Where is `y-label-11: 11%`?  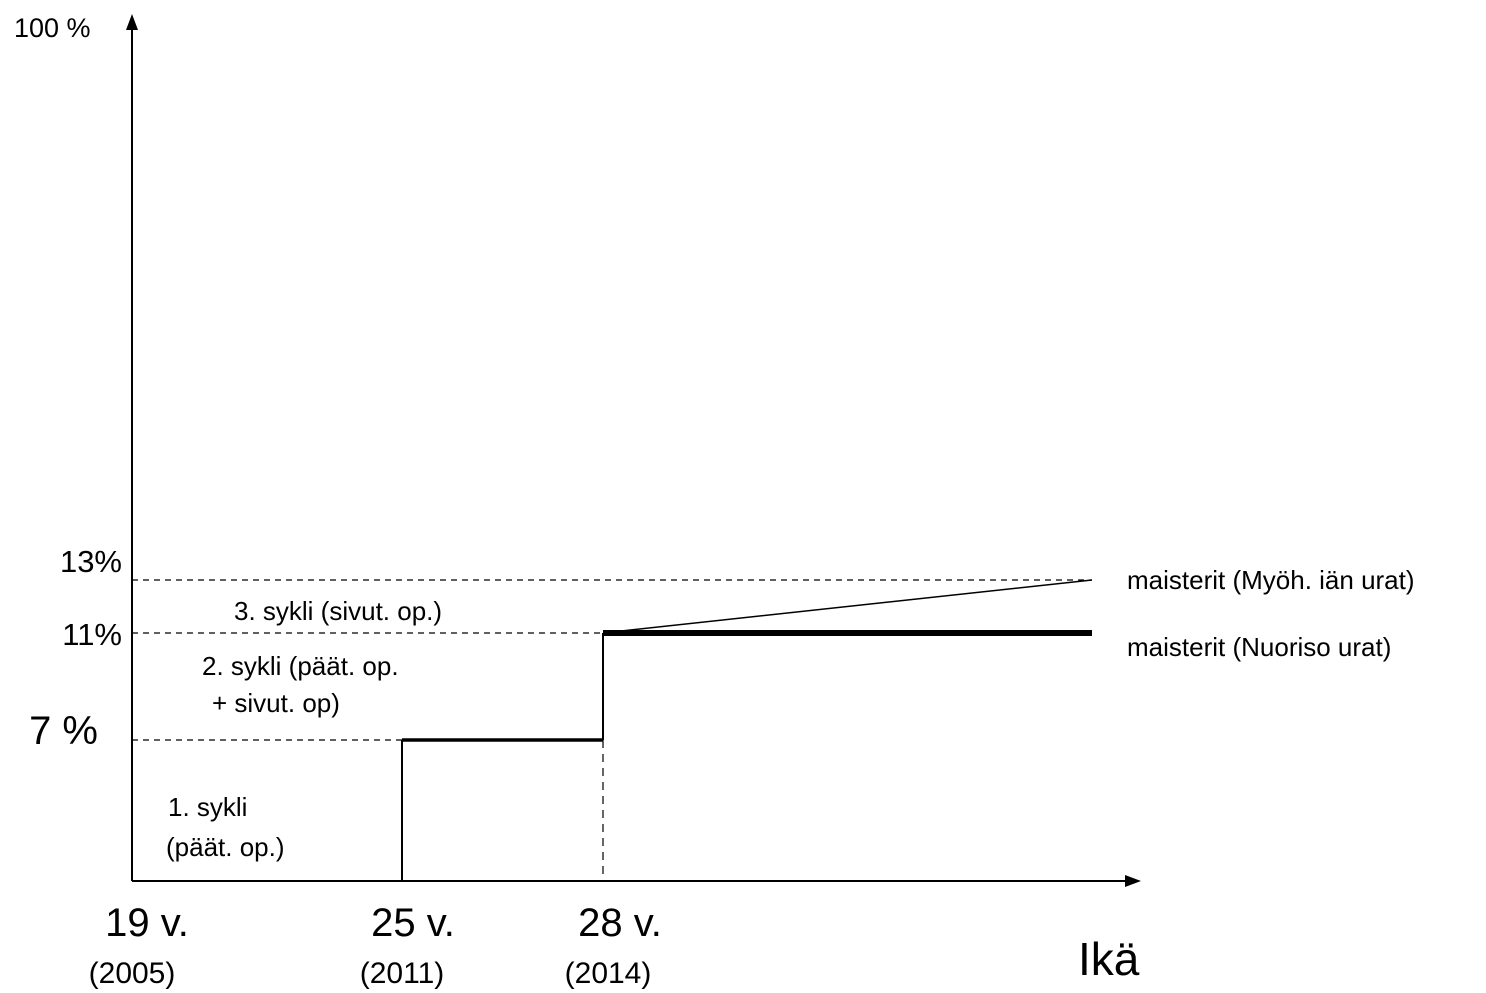 y-label-11: 11% is located at coordinates (92, 634).